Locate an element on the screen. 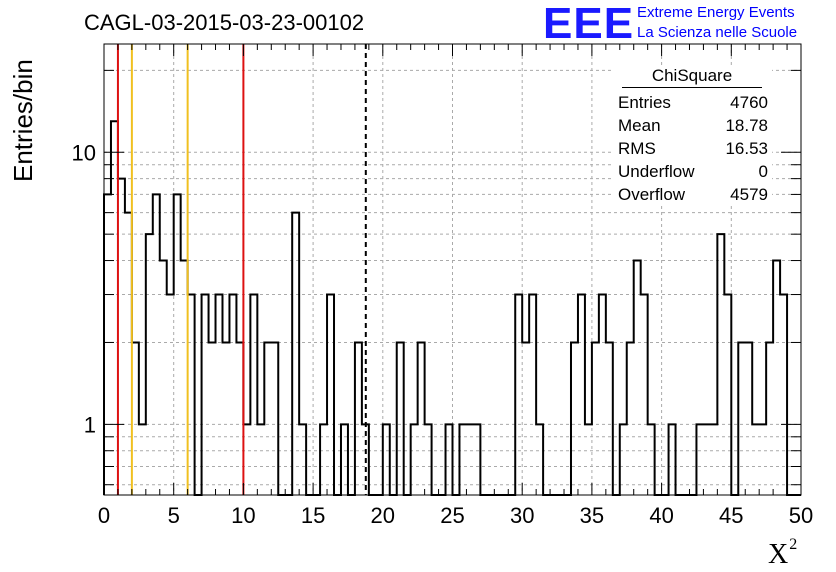 The image size is (836, 572). stats-label: Mean is located at coordinates (639, 125).